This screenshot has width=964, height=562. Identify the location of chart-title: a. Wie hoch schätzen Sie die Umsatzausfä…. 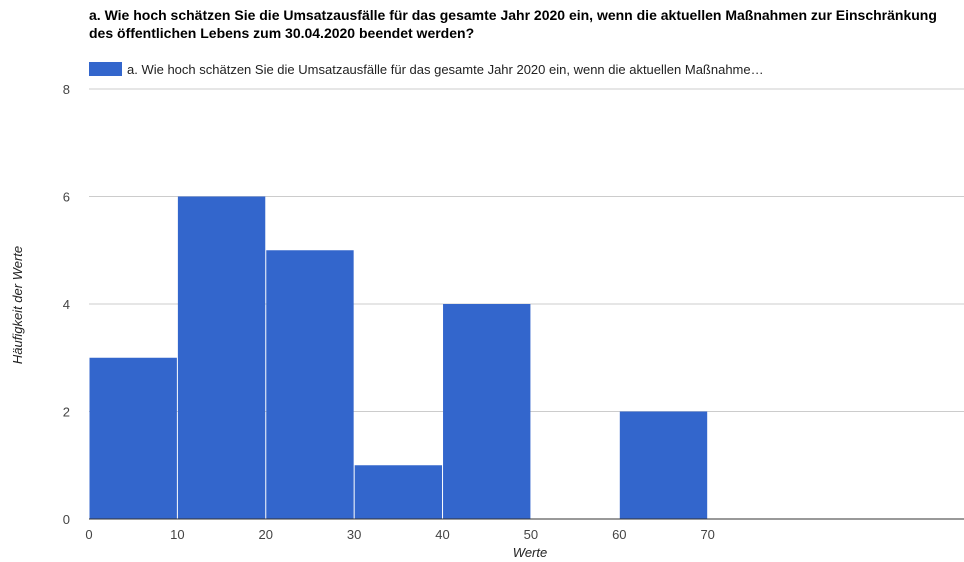
(513, 24).